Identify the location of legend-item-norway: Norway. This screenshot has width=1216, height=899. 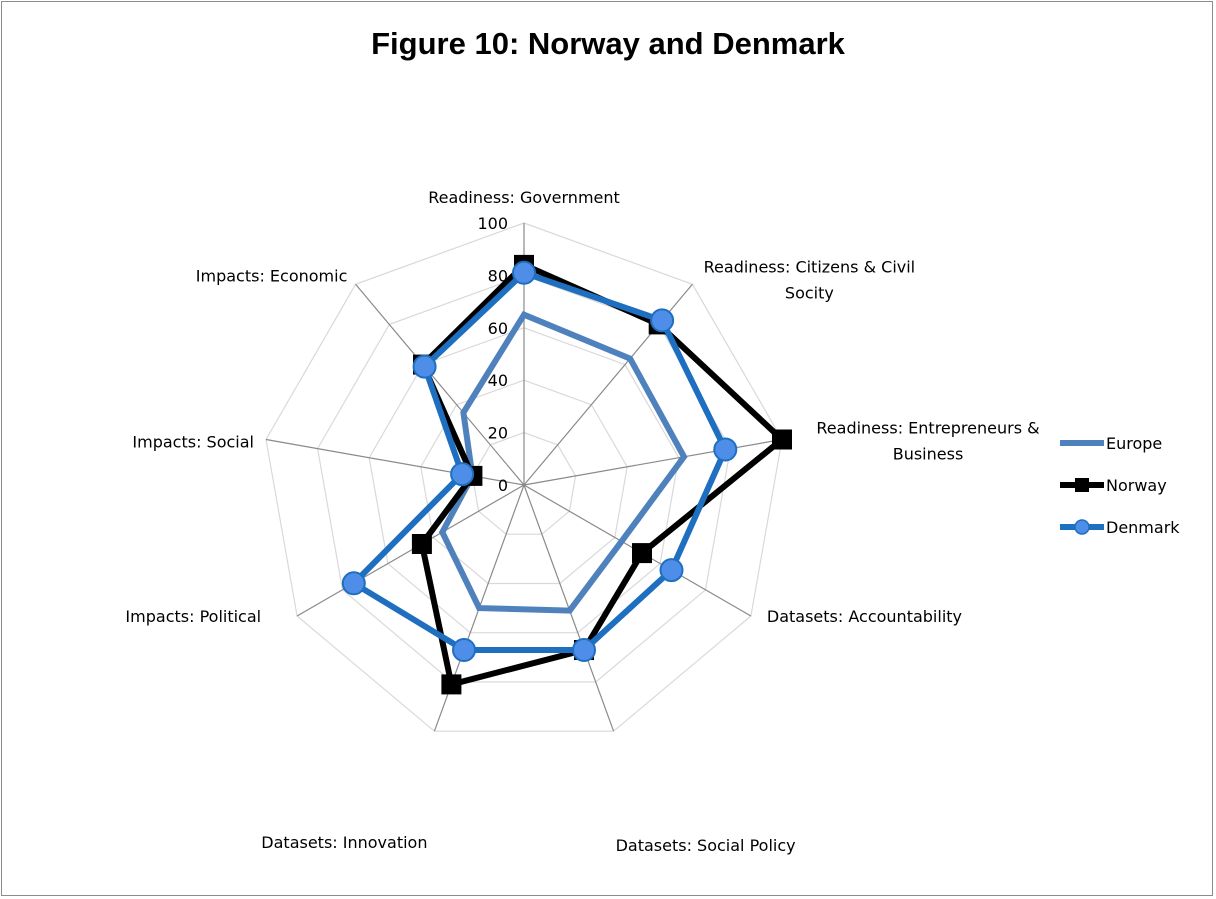
(1113, 485).